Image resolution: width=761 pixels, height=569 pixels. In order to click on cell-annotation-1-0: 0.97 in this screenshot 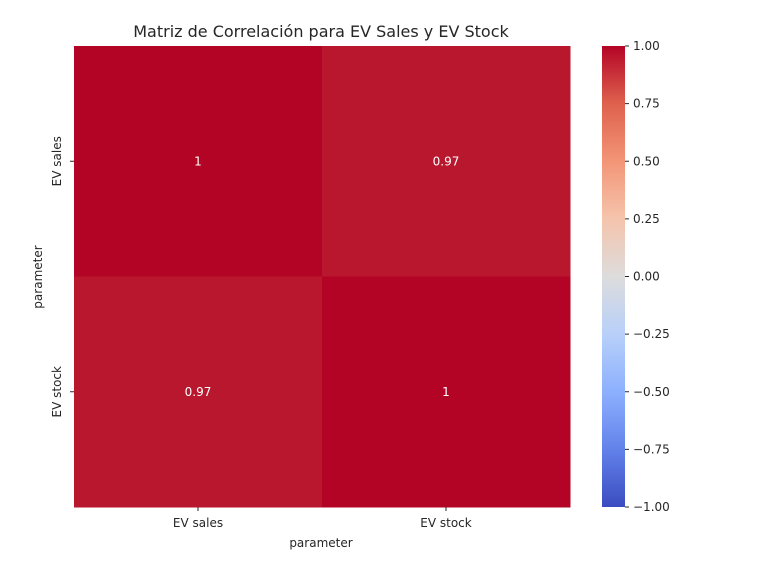, I will do `click(198, 392)`.